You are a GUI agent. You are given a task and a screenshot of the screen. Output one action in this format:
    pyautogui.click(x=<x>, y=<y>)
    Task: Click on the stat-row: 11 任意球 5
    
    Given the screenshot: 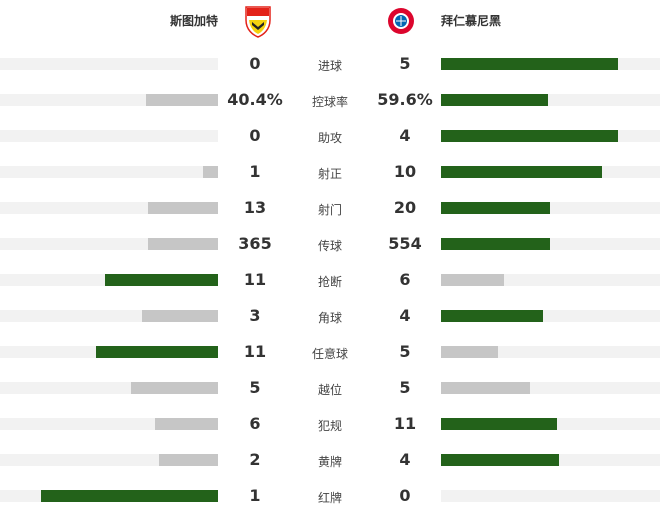 What is the action you would take?
    pyautogui.click(x=330, y=352)
    